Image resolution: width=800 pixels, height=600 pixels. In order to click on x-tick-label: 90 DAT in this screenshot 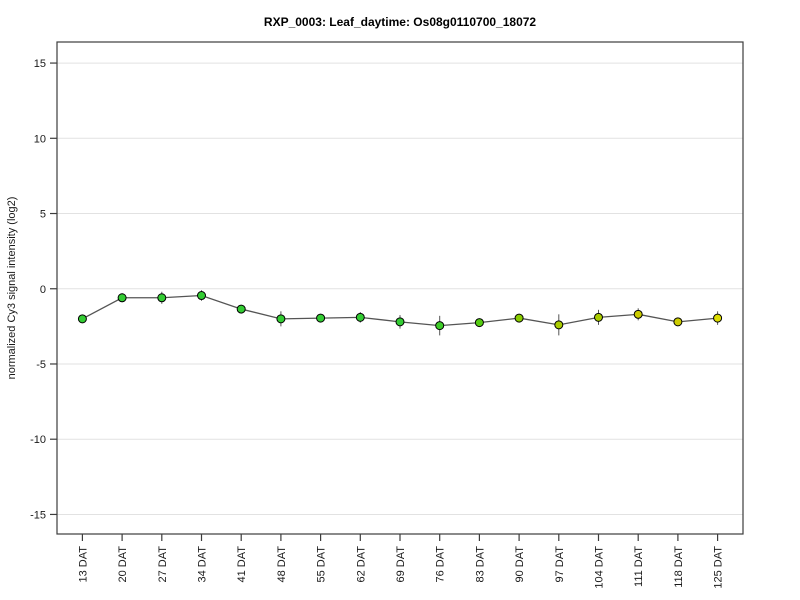, I will do `click(520, 564)`.